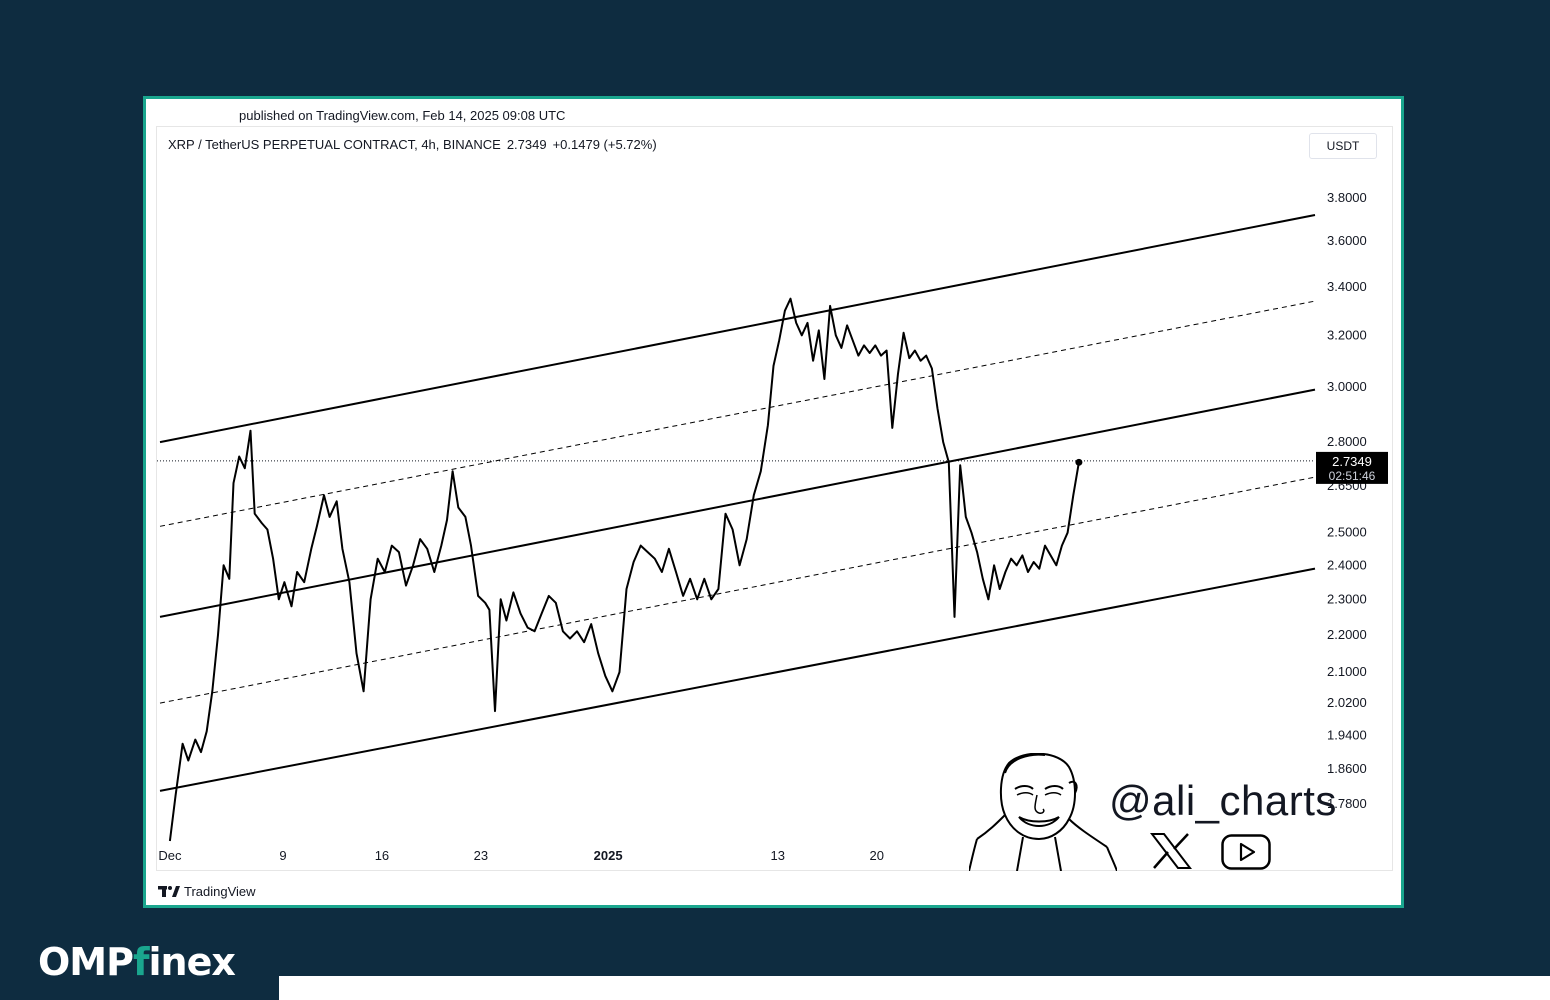 The width and height of the screenshot is (1550, 1000). Describe the element at coordinates (526, 144) in the screenshot. I see `last-price: 2.7349` at that location.